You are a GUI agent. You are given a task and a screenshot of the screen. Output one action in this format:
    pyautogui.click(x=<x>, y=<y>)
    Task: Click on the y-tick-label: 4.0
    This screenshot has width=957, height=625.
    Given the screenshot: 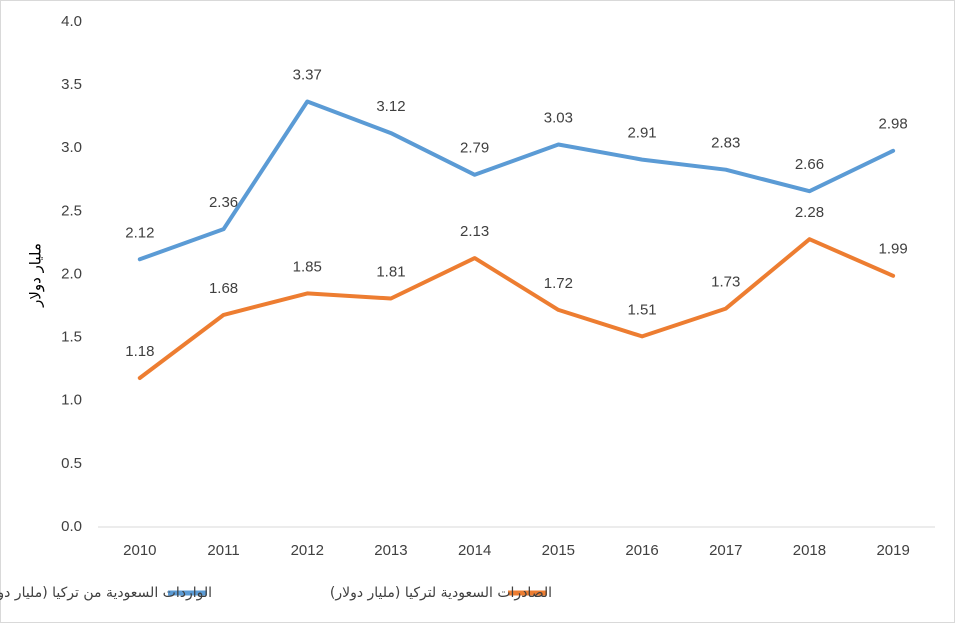 What is the action you would take?
    pyautogui.click(x=71, y=21)
    